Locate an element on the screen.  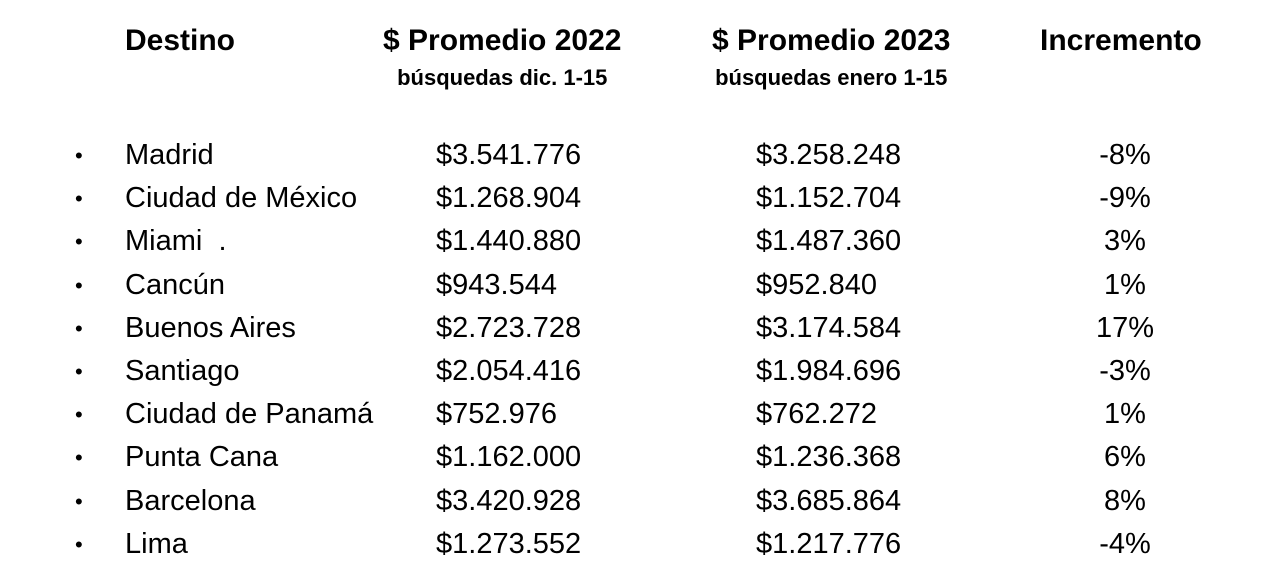
list-item: • Buenos Aires $2.723.728 $3.174.584 17% is located at coordinates (640, 328).